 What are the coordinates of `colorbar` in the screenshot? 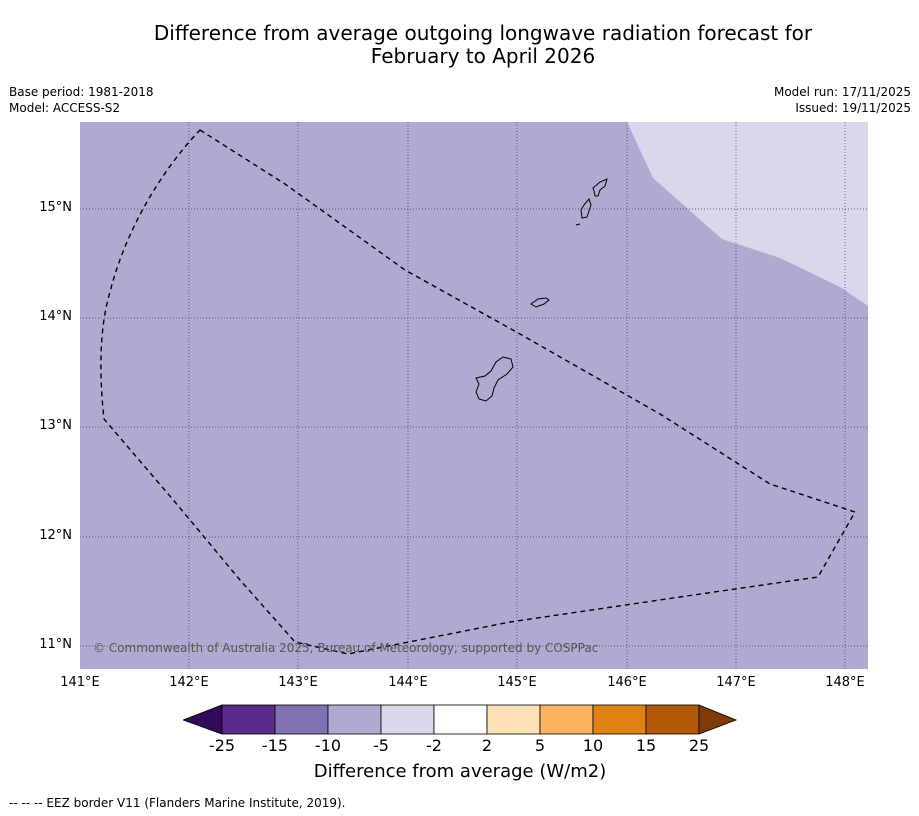 It's located at (459, 722).